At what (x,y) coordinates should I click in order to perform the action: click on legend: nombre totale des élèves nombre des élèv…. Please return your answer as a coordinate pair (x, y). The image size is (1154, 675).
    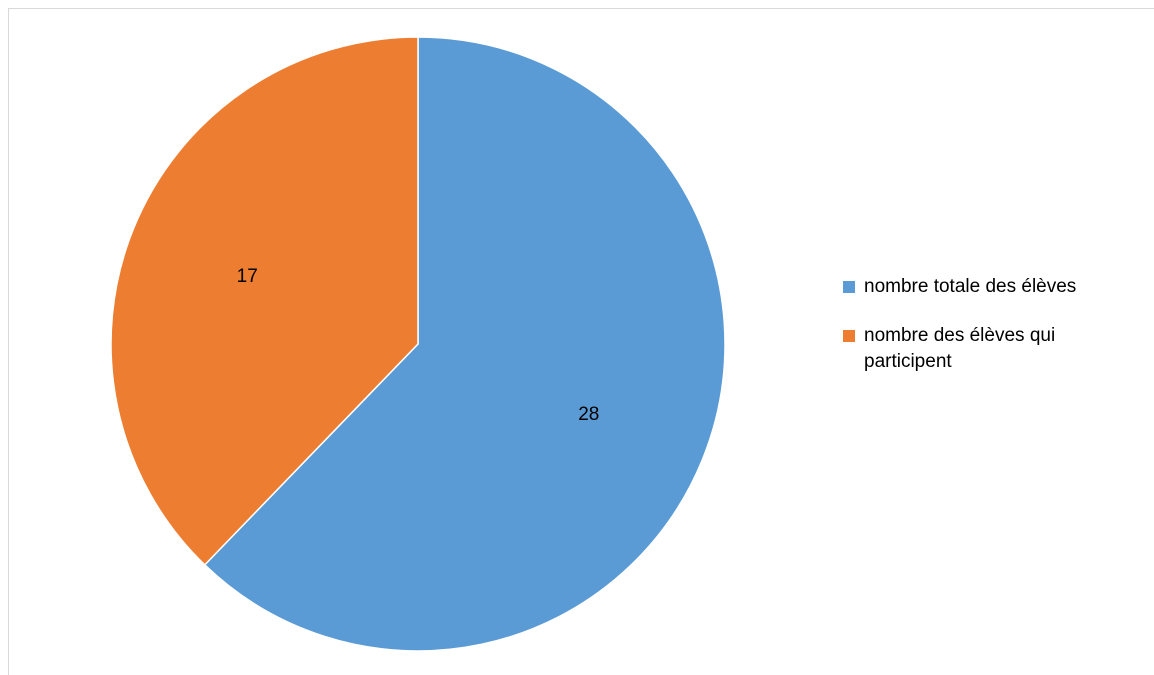
    Looking at the image, I should click on (995, 336).